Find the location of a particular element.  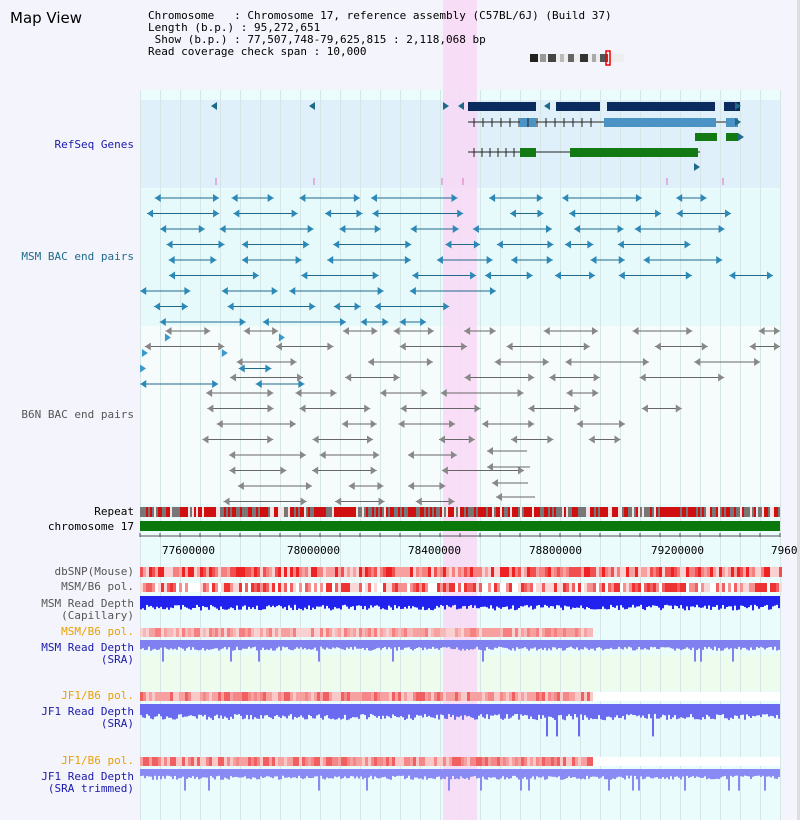

b6n-bac-end is located at coordinates (240, 486).